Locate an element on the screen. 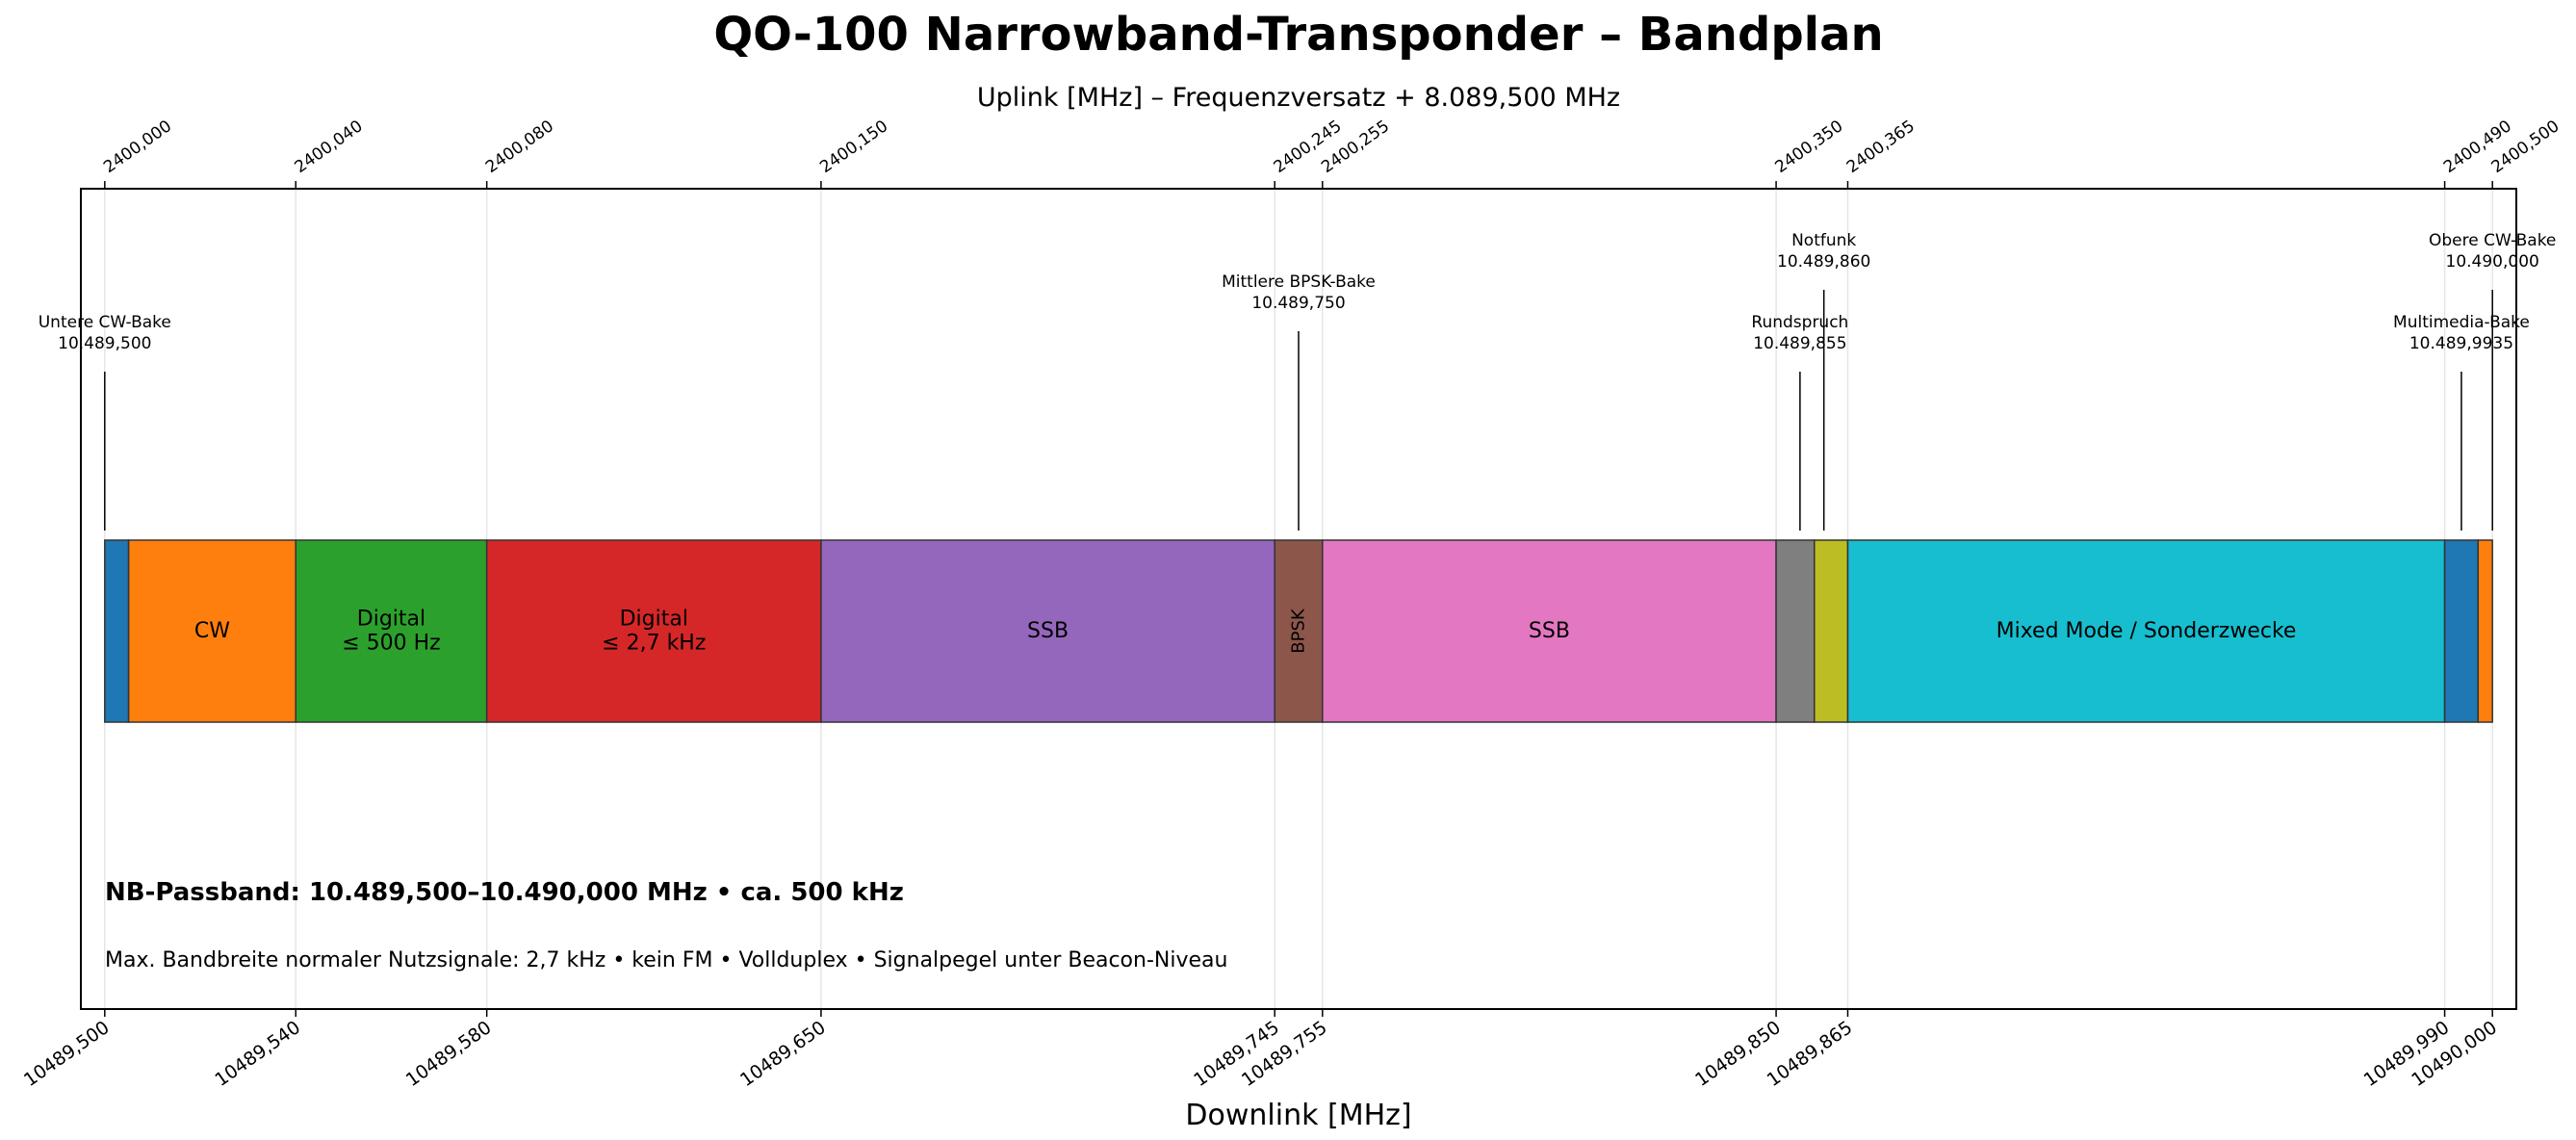 The image size is (2576, 1140). top-tick-label: 2400,350 is located at coordinates (1809, 147).